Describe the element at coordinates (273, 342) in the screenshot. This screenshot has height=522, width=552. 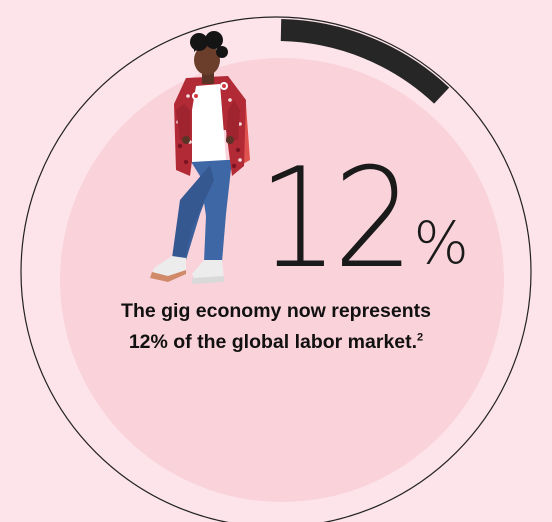
I see `caption-line-2-text: 12% of the global labor market.` at that location.